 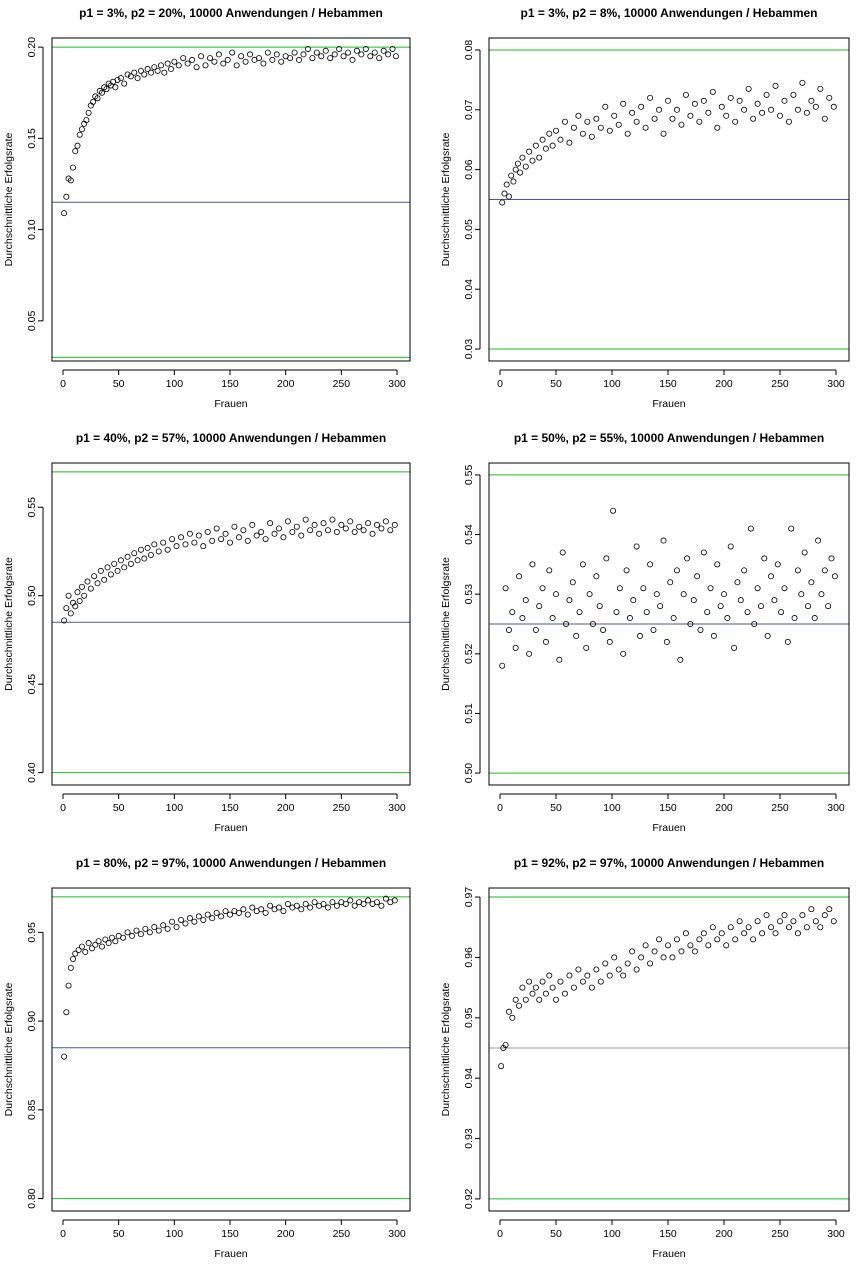 What do you see at coordinates (724, 384) in the screenshot?
I see `x-tick-label: 200` at bounding box center [724, 384].